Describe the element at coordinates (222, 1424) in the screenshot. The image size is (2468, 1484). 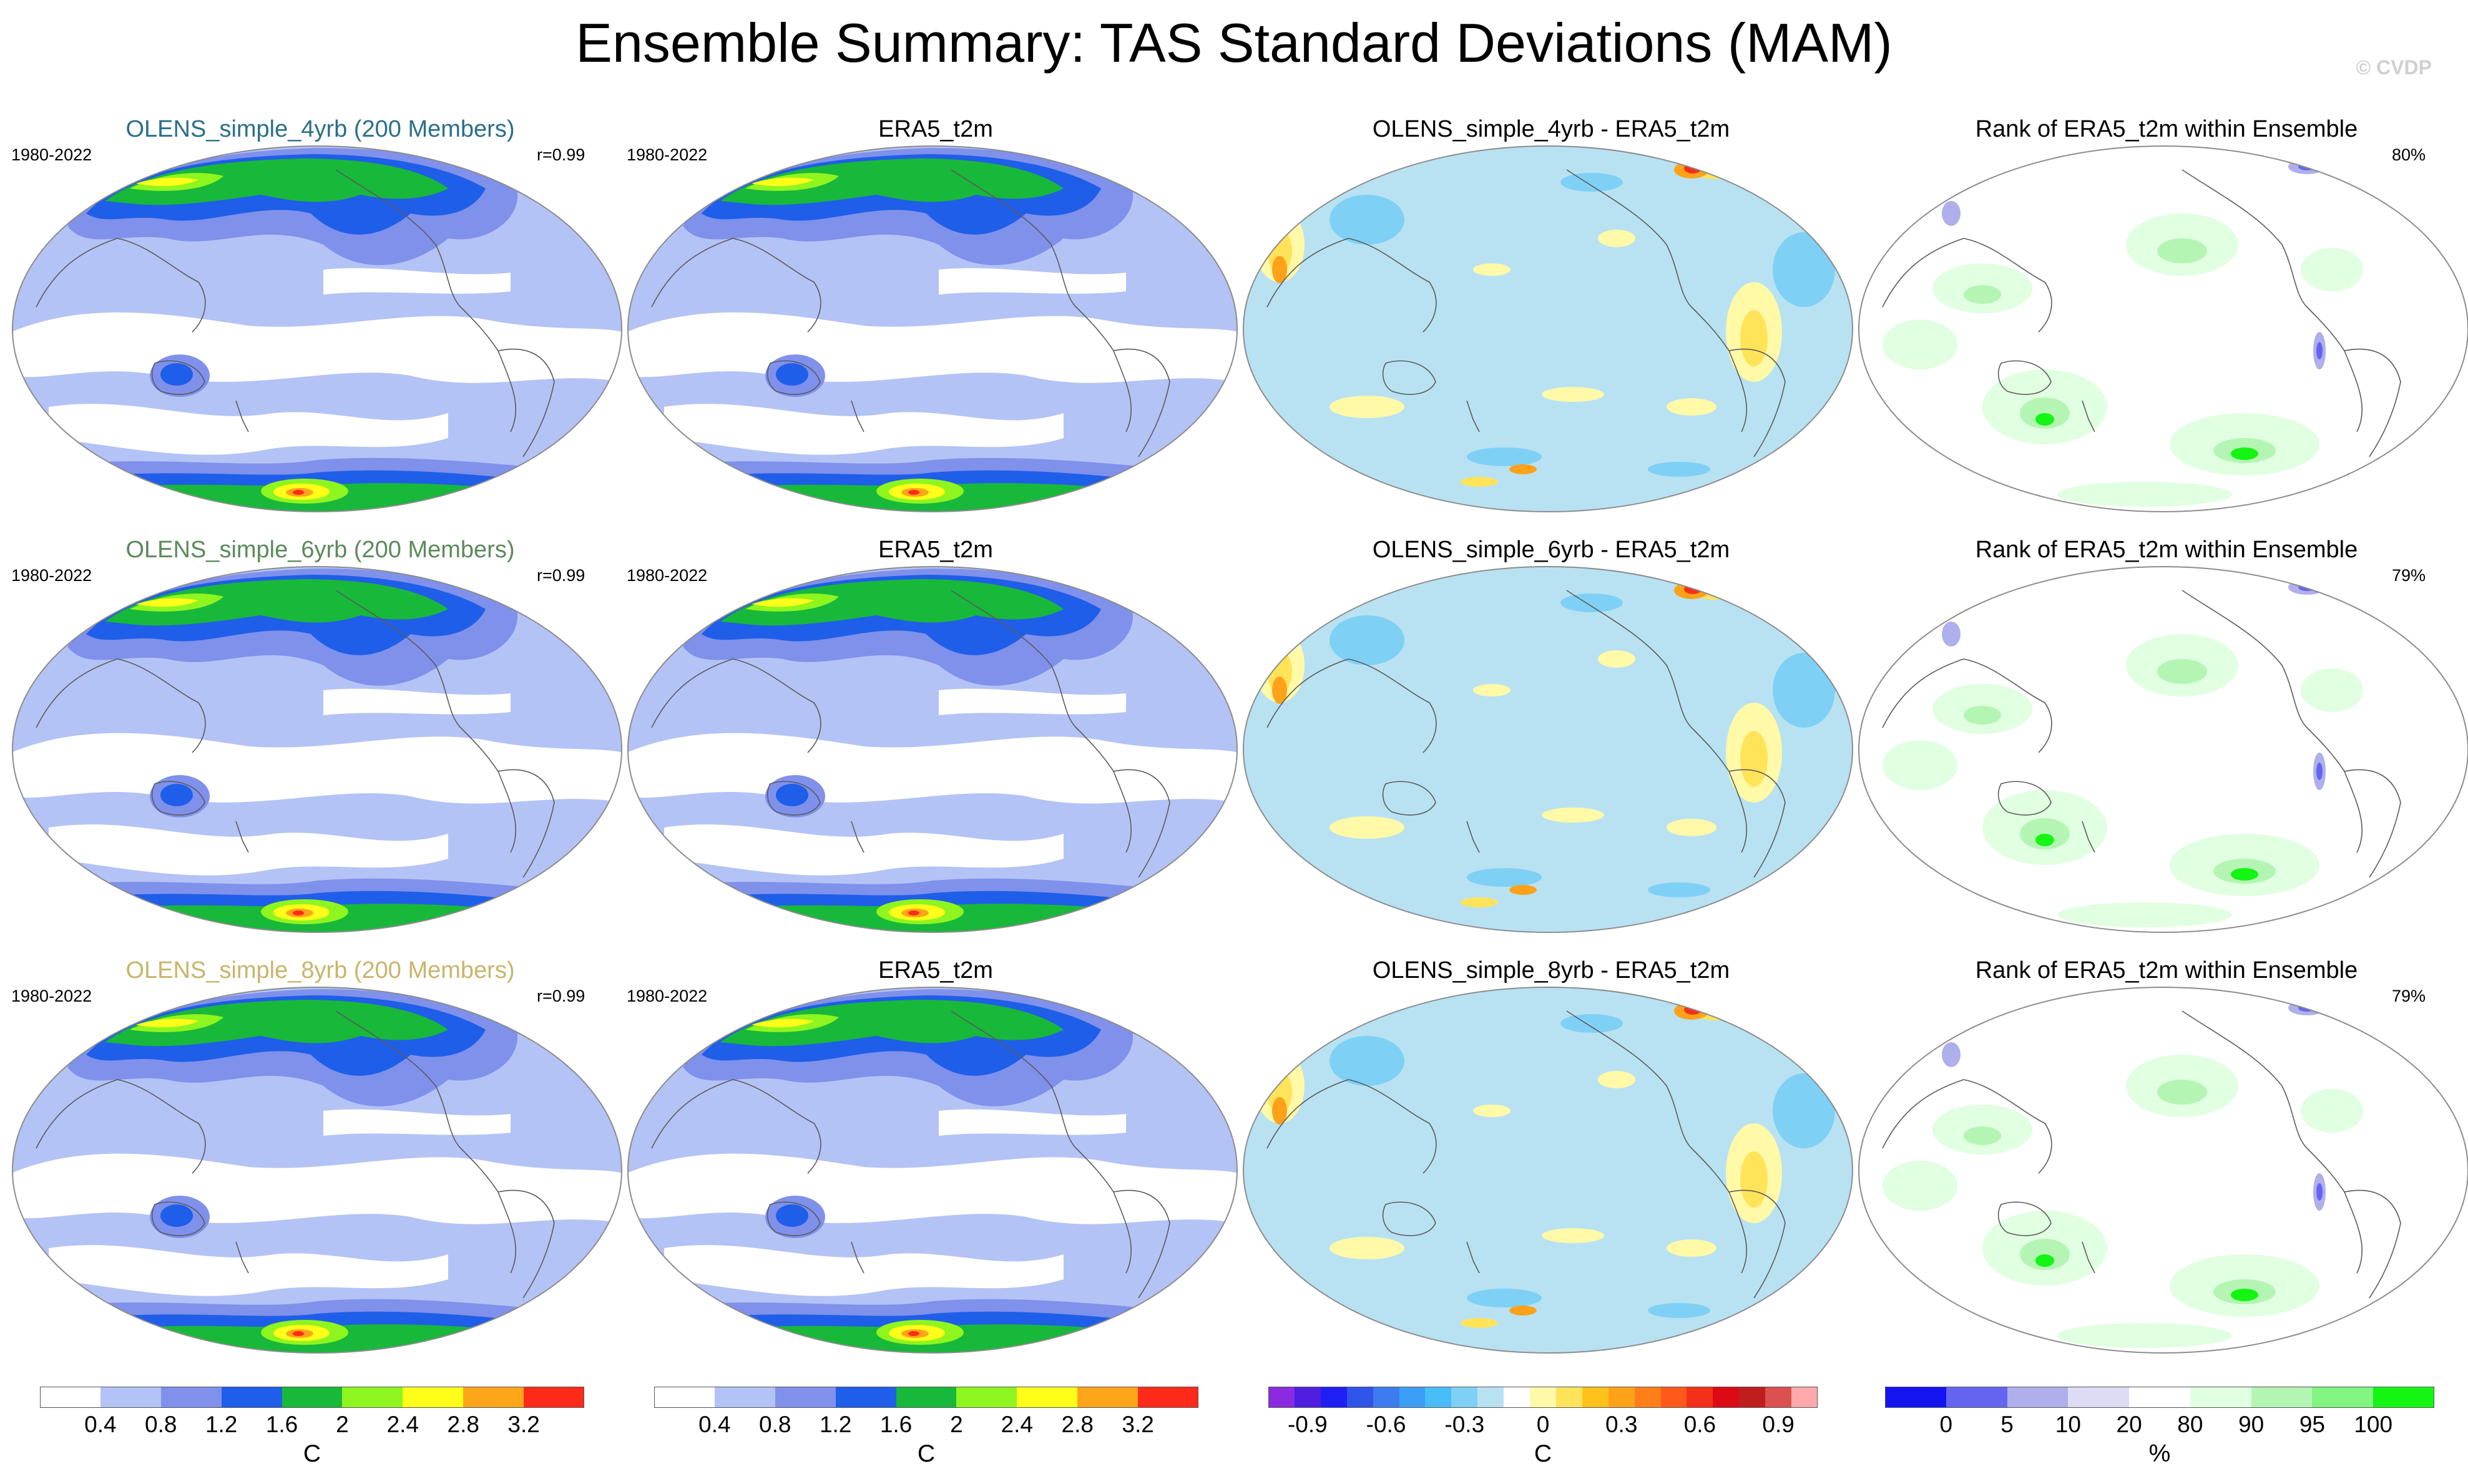
I see `colorbar-tick-label: 1.2` at that location.